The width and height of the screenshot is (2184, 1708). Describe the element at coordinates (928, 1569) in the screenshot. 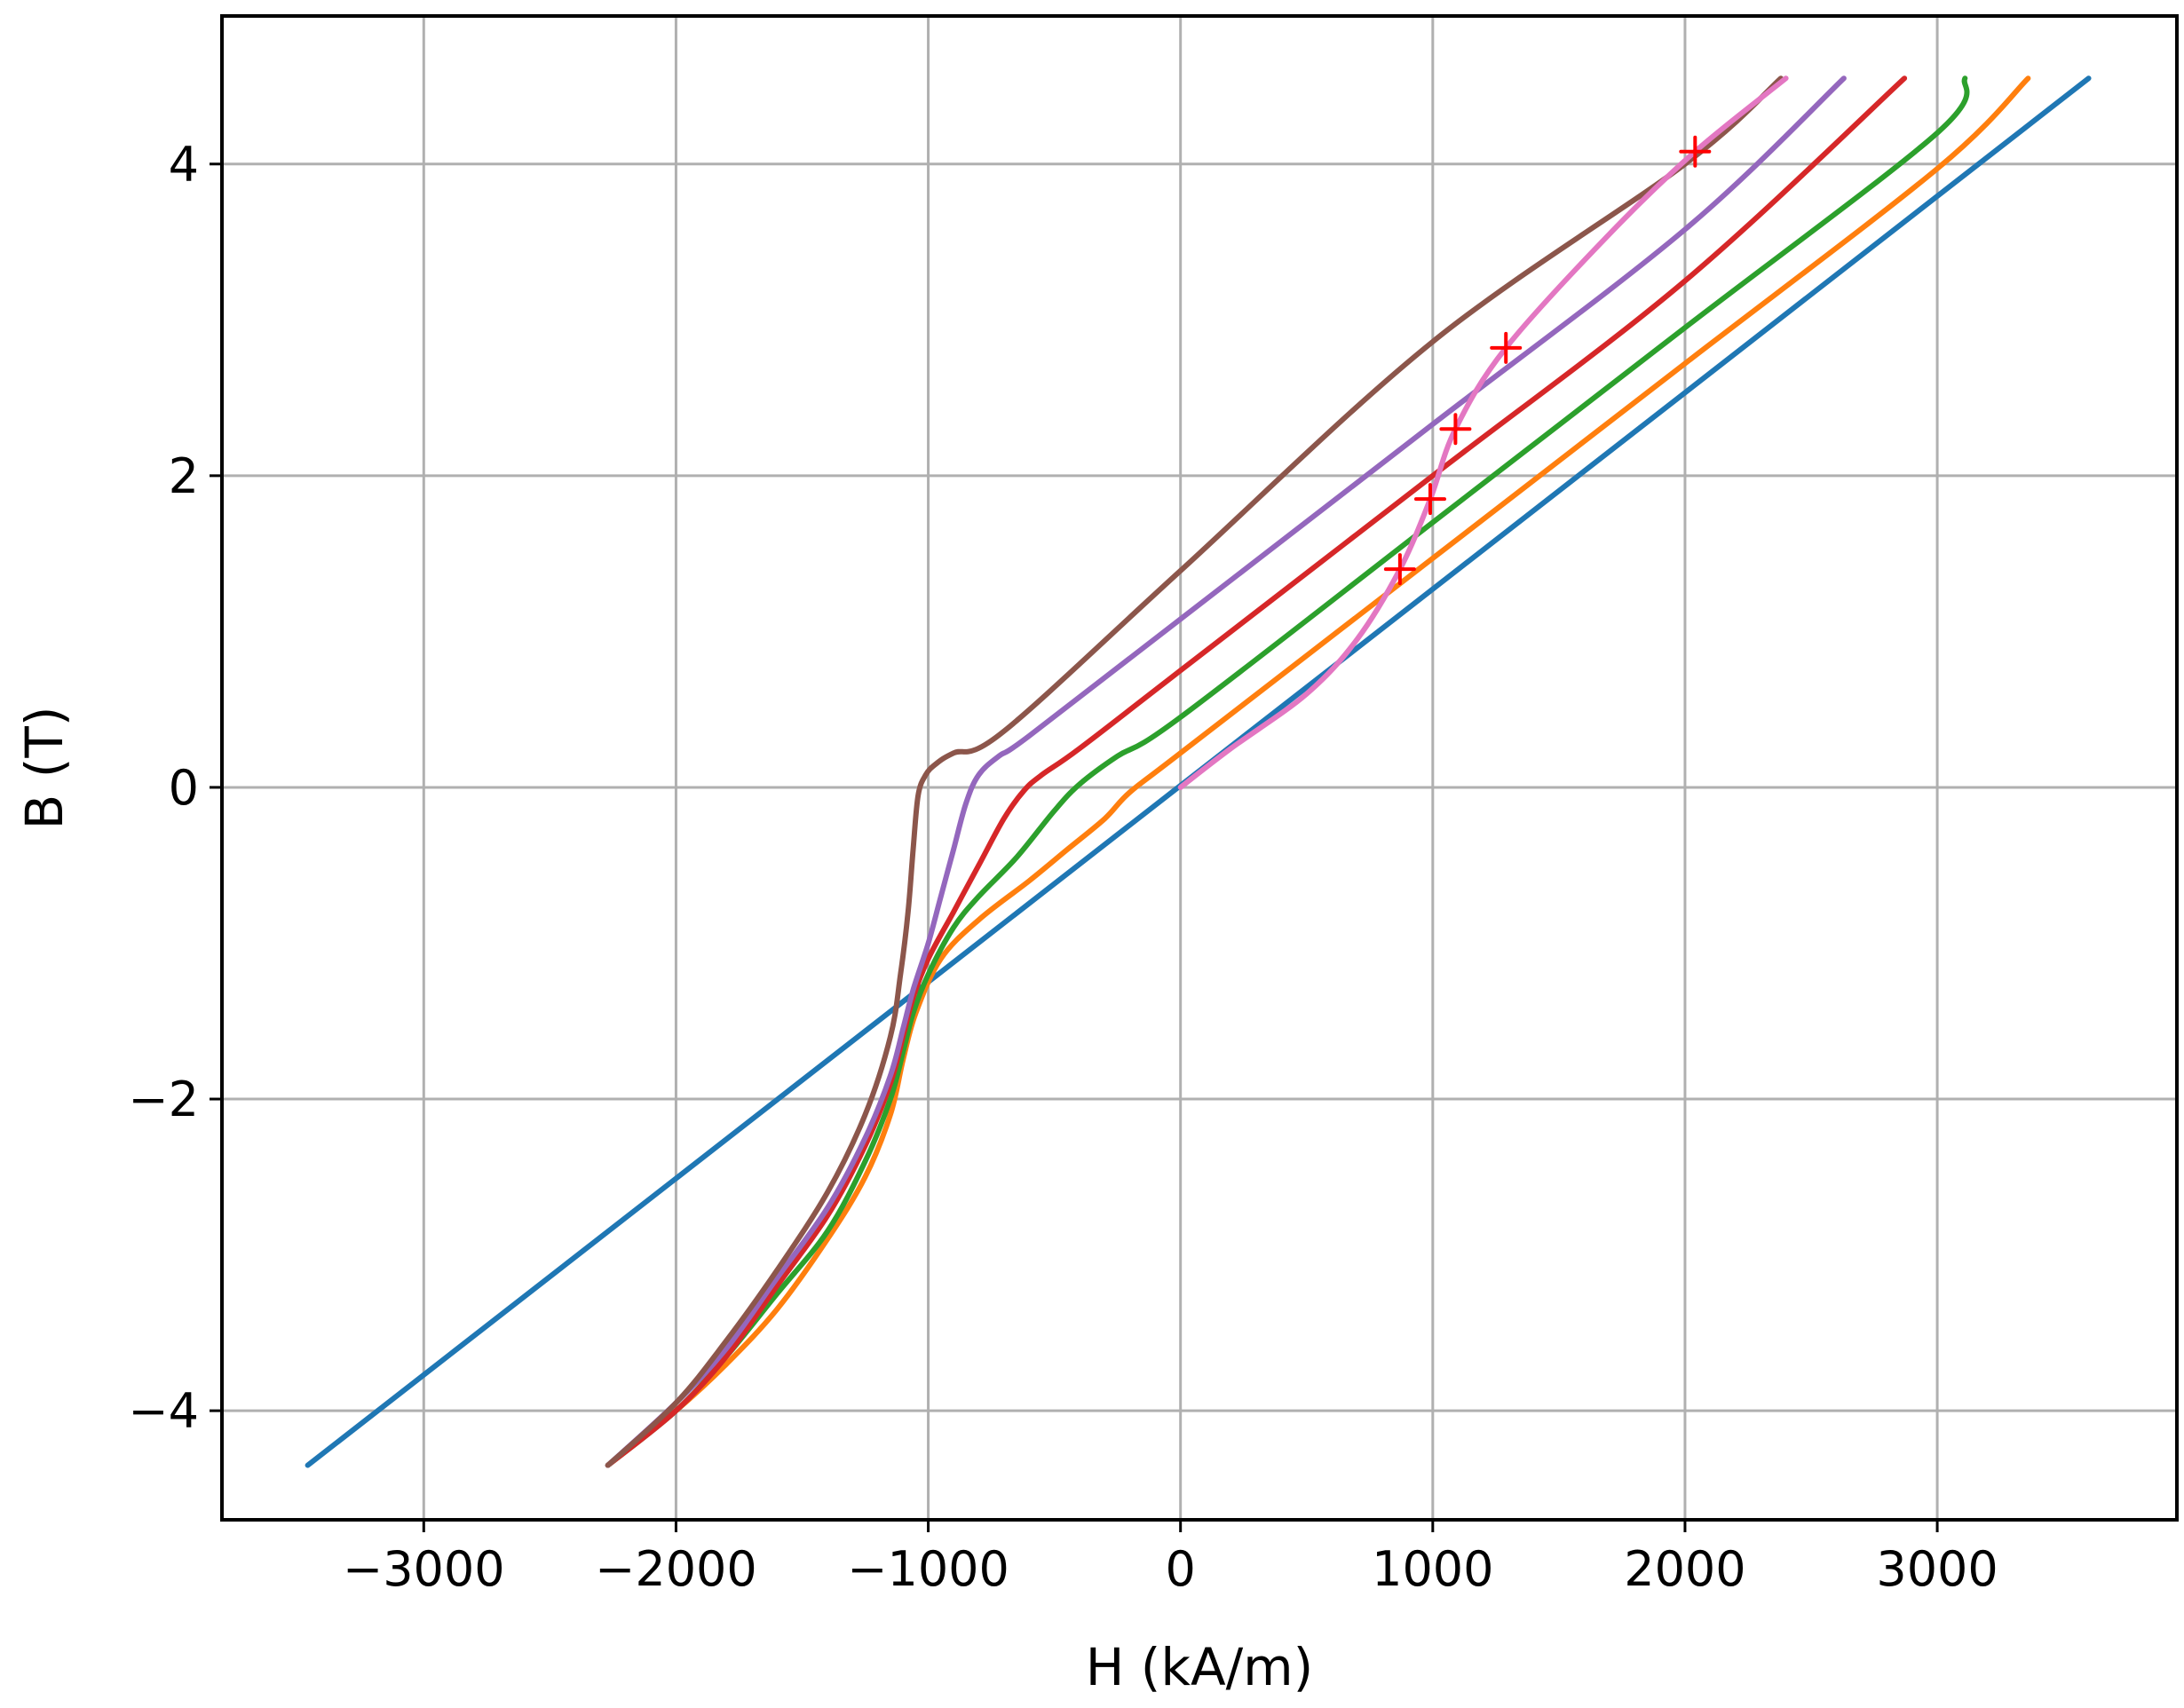

I see `x-tick-label: −1000` at that location.